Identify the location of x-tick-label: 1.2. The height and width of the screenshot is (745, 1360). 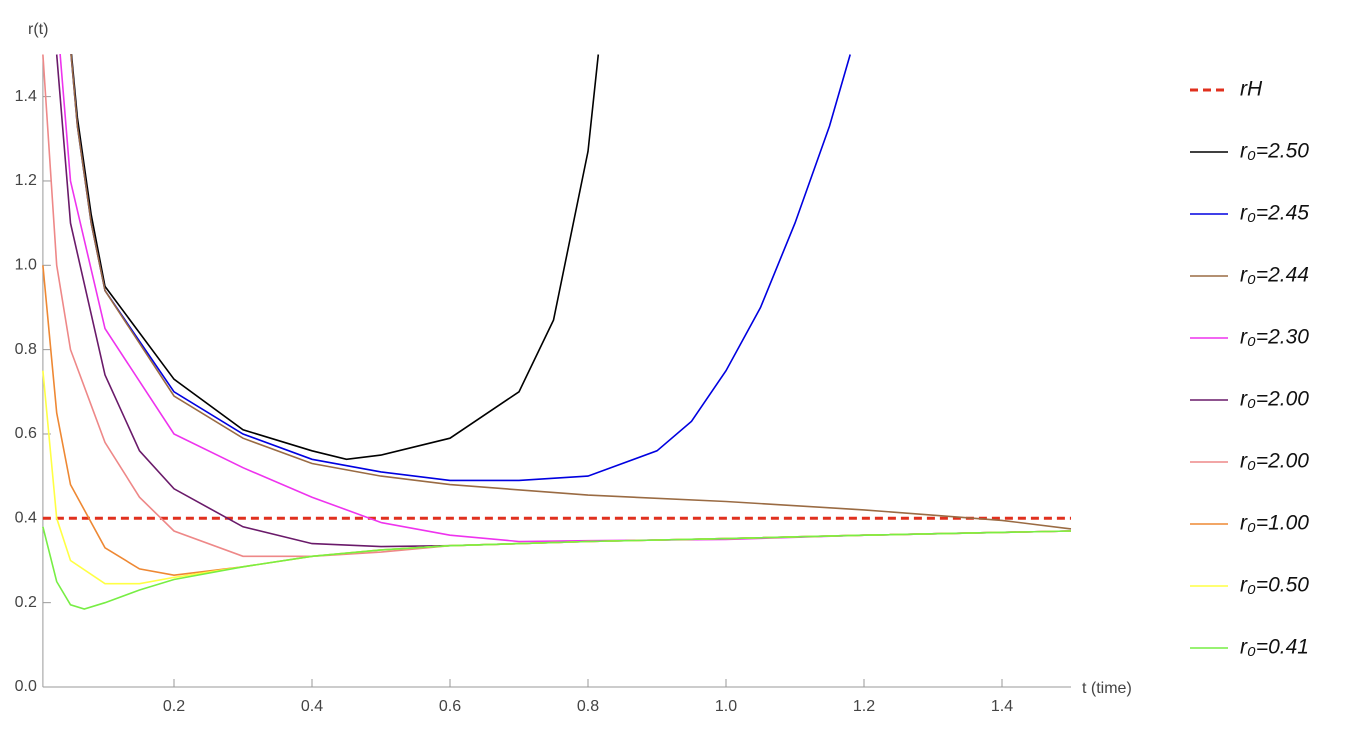
(864, 706).